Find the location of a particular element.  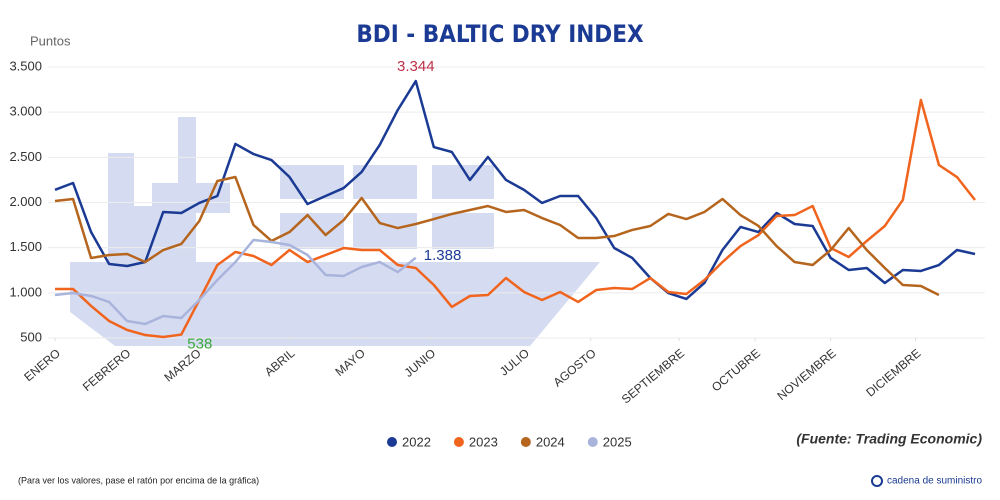

logo-icon is located at coordinates (877, 481).